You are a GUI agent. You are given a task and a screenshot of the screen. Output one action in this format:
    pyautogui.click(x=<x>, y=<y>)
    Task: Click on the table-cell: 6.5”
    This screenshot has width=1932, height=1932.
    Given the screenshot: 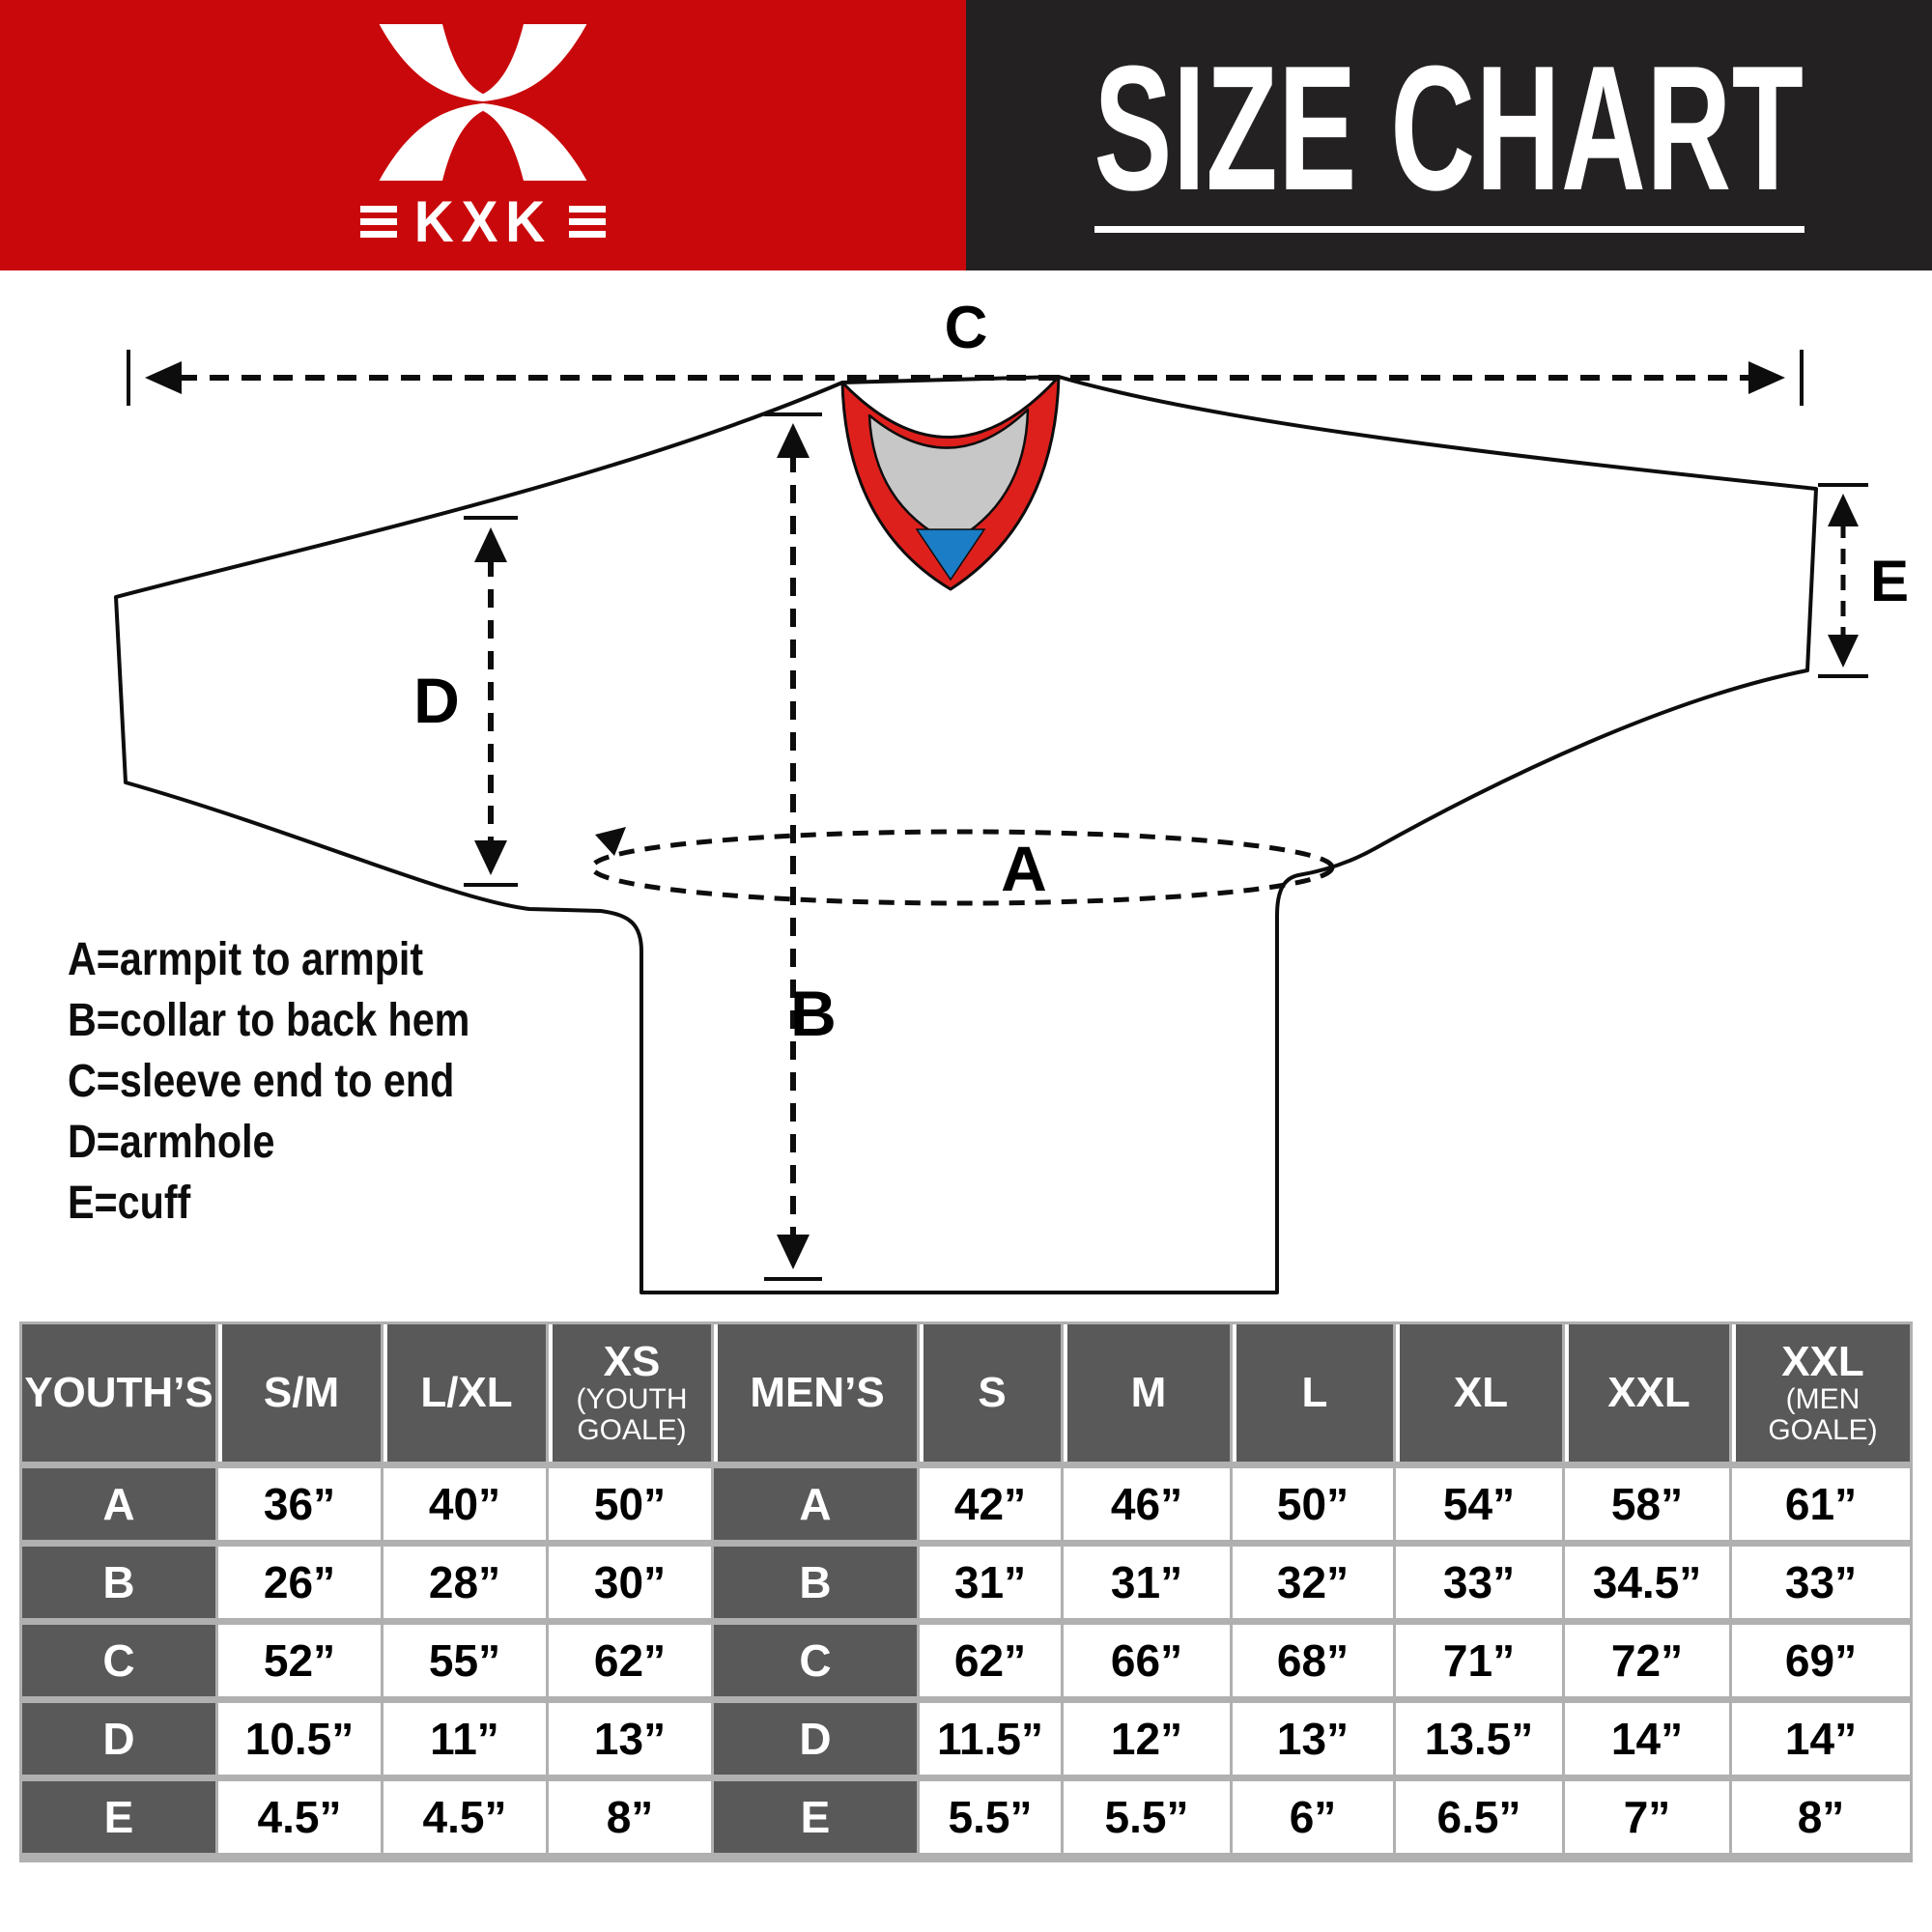 What is the action you would take?
    pyautogui.click(x=1479, y=1817)
    